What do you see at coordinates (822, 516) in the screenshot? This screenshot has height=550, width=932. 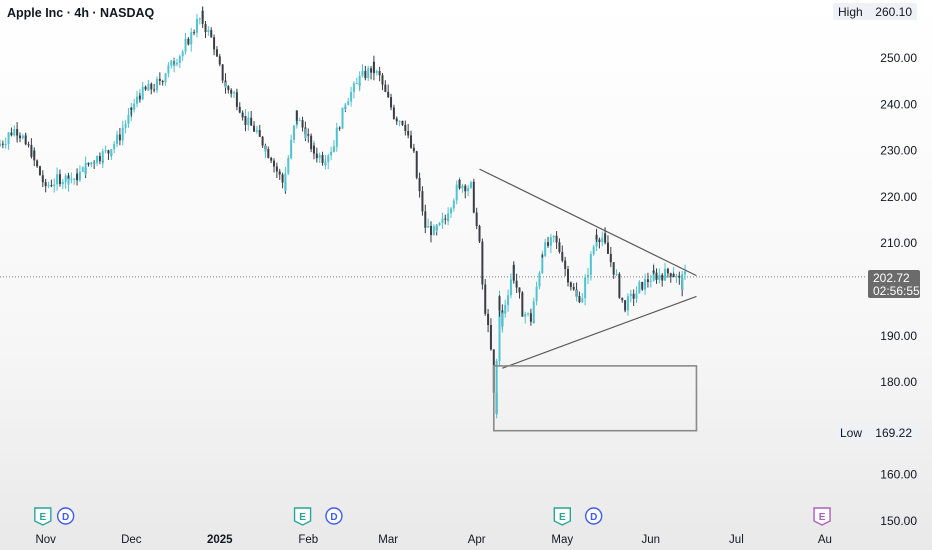 I see `event-marker-icon: E` at bounding box center [822, 516].